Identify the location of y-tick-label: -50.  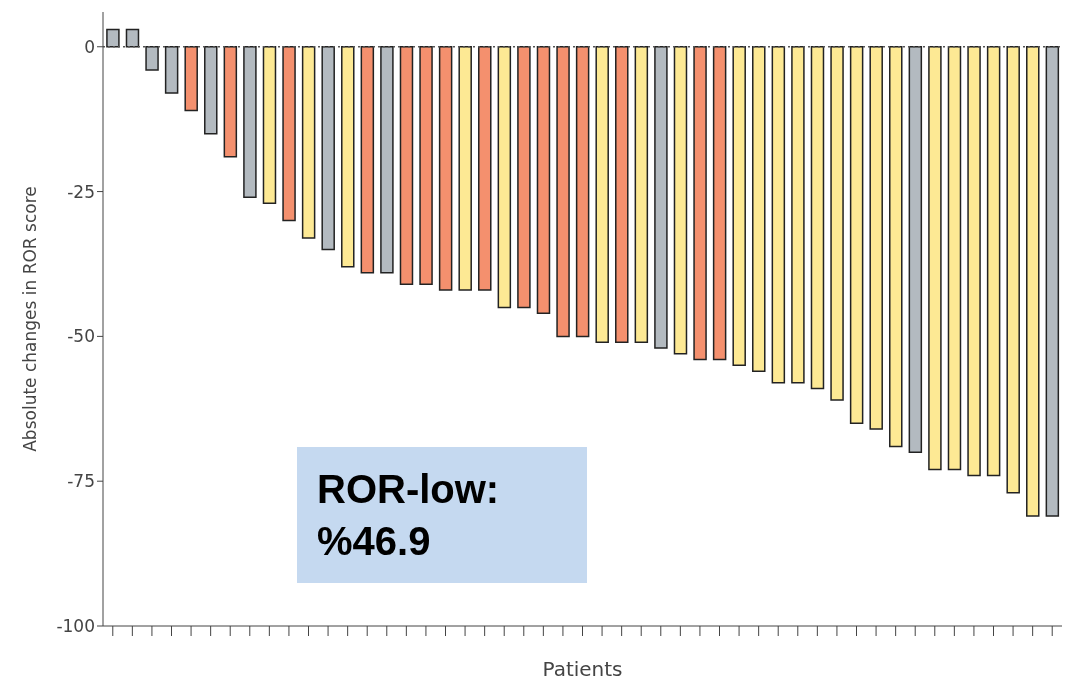
(81, 336).